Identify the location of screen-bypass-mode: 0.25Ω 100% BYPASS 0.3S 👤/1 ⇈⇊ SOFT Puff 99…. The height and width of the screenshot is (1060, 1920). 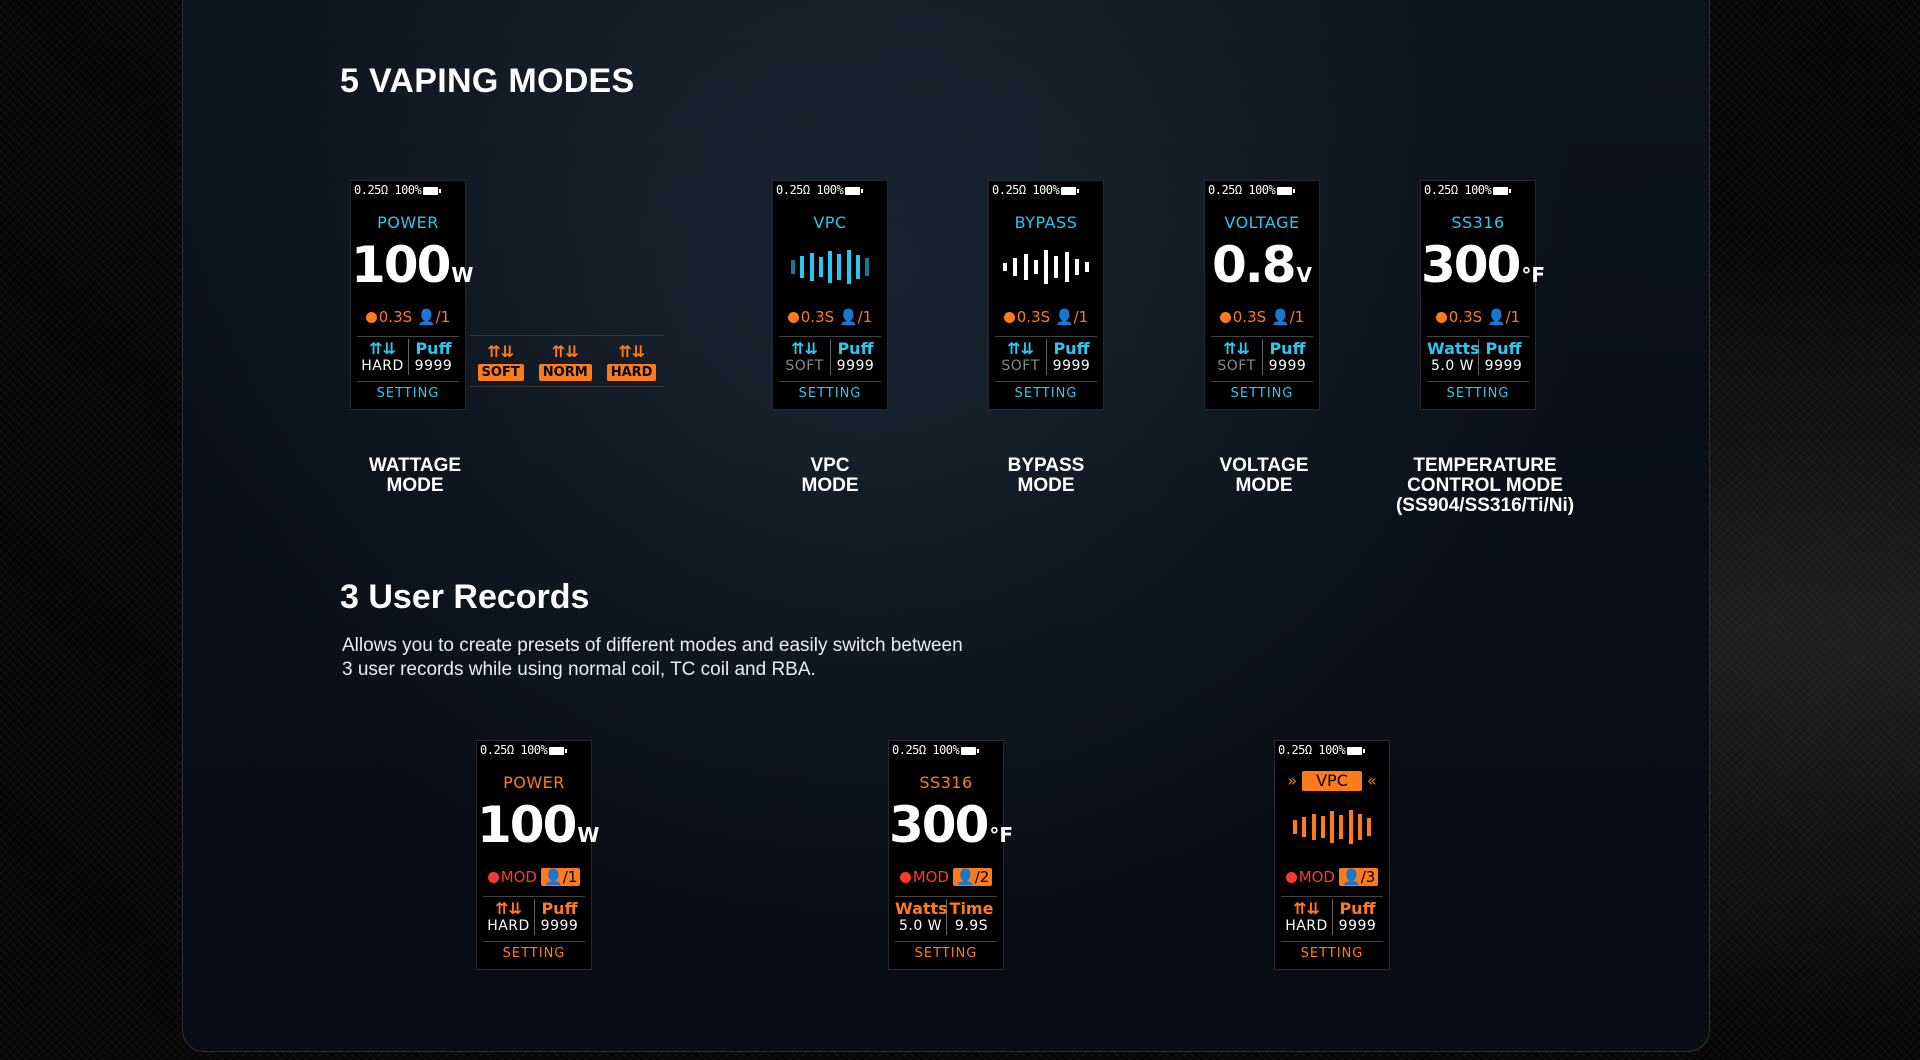
(1046, 295).